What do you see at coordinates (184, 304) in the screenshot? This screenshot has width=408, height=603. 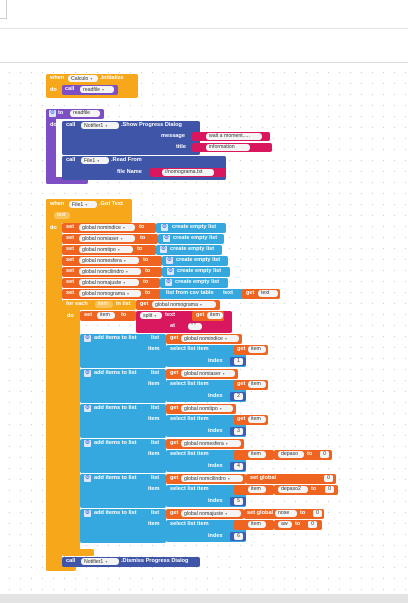 I see `get-global-nomograma-dropdown: global nomograma ▾` at bounding box center [184, 304].